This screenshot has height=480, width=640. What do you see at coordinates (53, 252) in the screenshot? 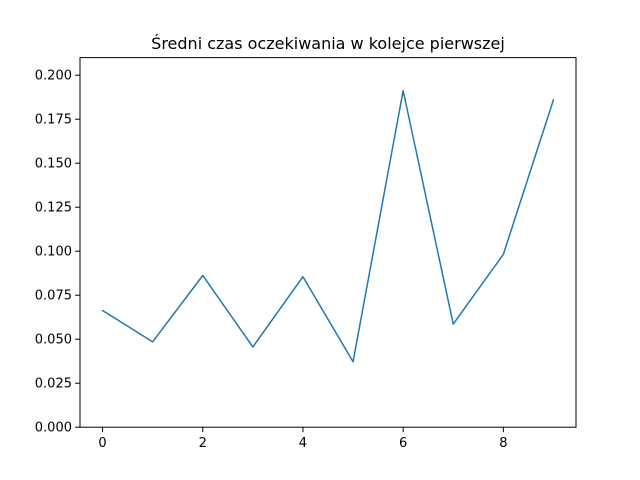
I see `y-tick-label: 0.100` at bounding box center [53, 252].